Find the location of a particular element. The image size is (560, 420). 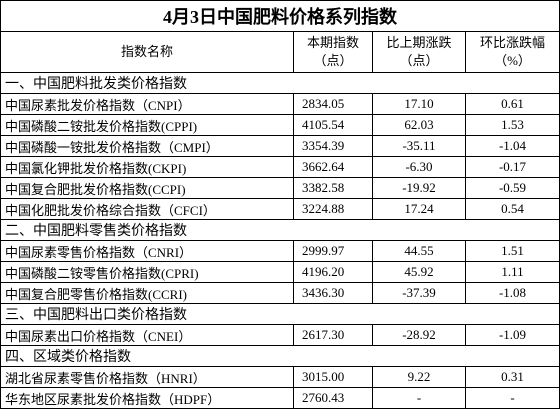

section-title: 二、中国肥料零售类价格指数 is located at coordinates (280, 230).